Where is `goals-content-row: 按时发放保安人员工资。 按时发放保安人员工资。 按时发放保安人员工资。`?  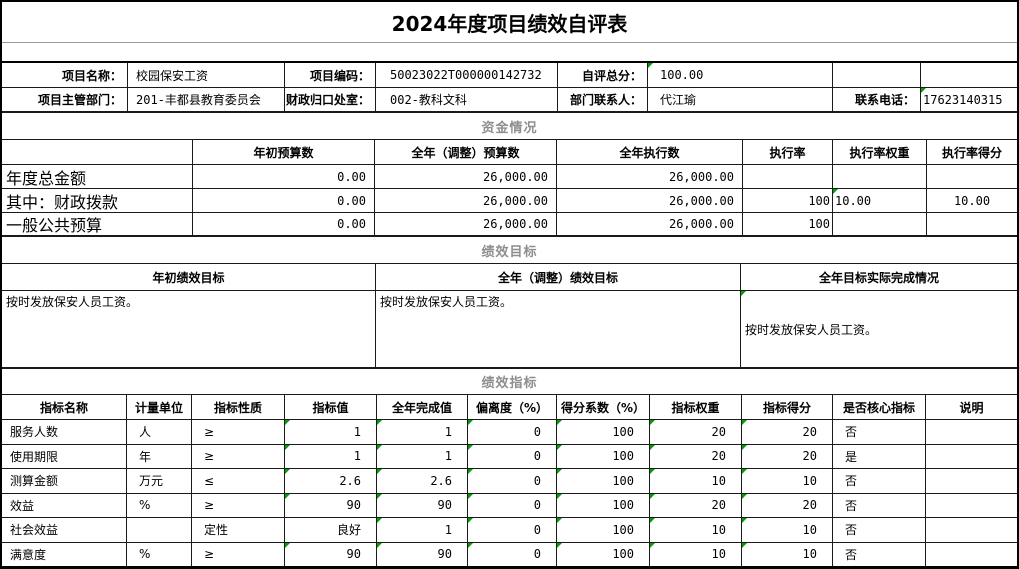 goals-content-row: 按时发放保安人员工资。 按时发放保安人员工资。 按时发放保安人员工资。 is located at coordinates (509, 330).